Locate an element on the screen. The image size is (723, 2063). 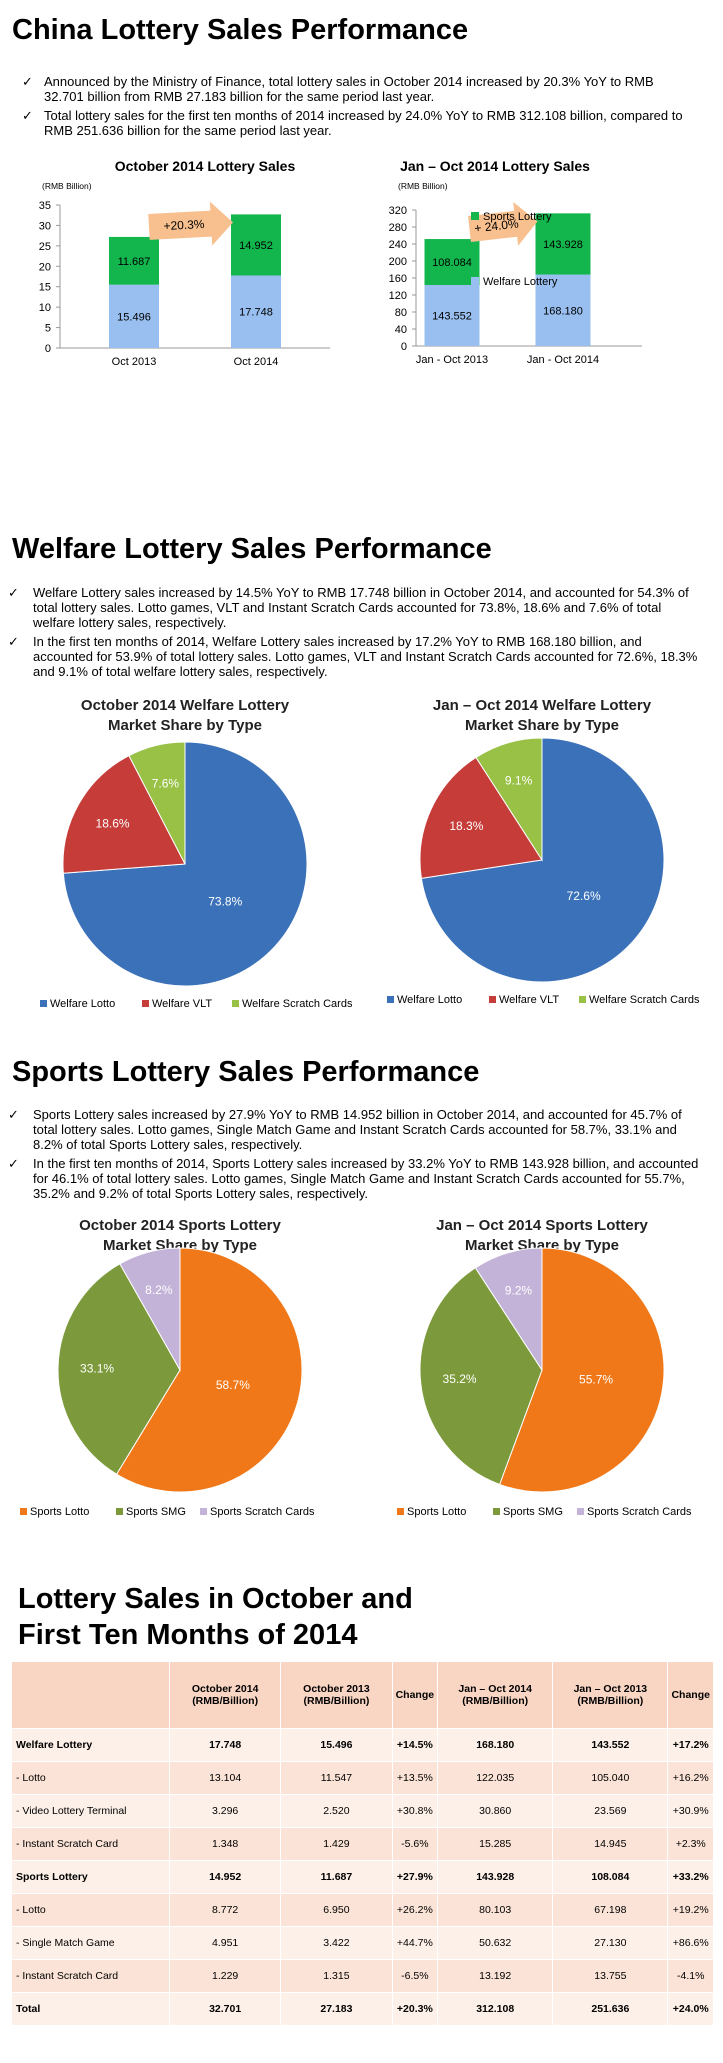
legend-label: Welfare Scratch Cards is located at coordinates (644, 1000).